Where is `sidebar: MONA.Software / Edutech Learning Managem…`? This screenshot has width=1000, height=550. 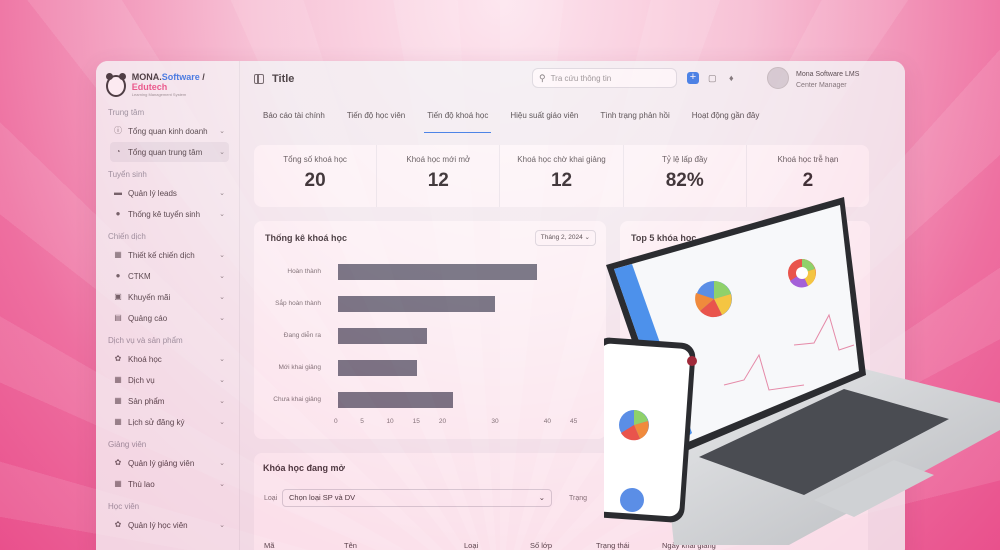
sidebar: MONA.Software / Edutech Learning Managem… is located at coordinates (168, 305).